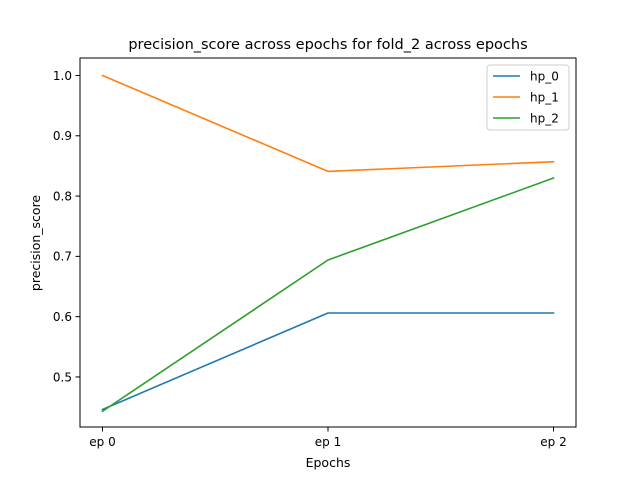 The width and height of the screenshot is (640, 480). Describe the element at coordinates (62, 136) in the screenshot. I see `y-tick-label: 0.9` at that location.